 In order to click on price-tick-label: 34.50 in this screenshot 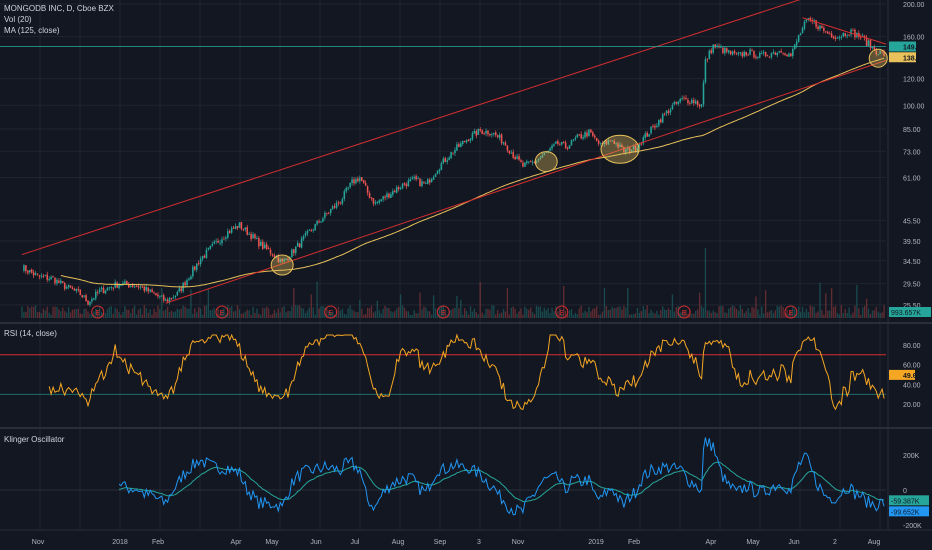, I will do `click(912, 262)`.